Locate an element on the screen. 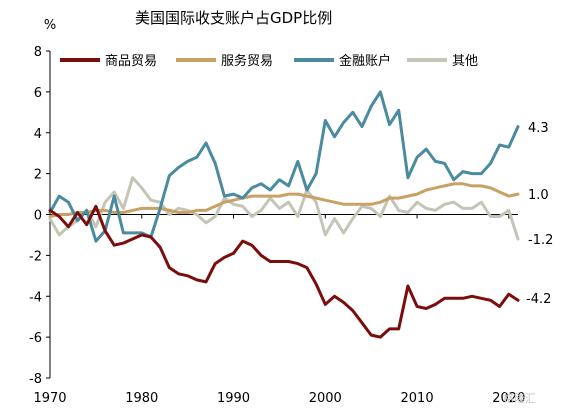 This screenshot has height=415, width=562. y-tick-label: -8 is located at coordinates (35, 379).